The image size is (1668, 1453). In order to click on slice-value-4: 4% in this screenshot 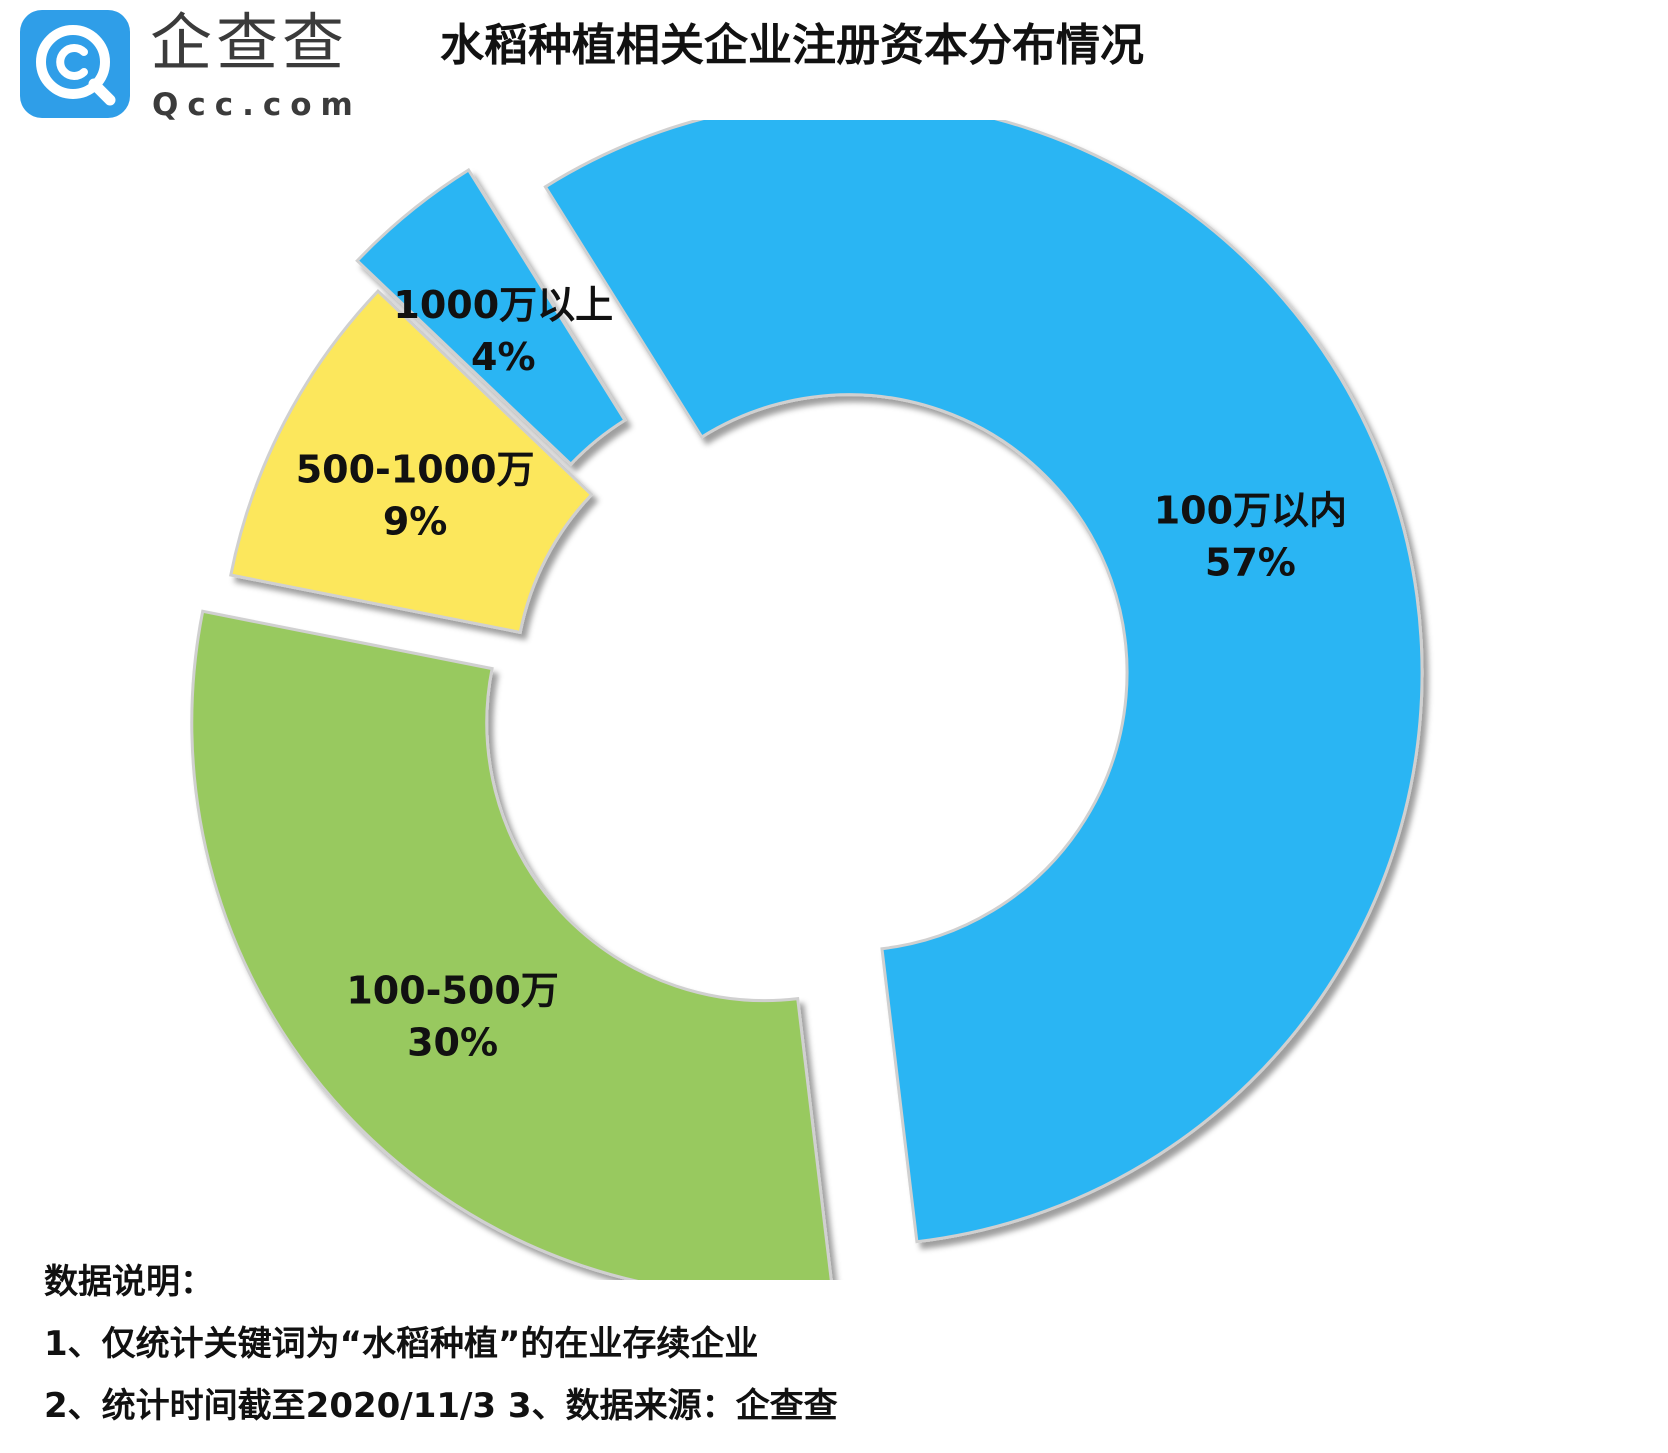, I will do `click(503, 357)`.